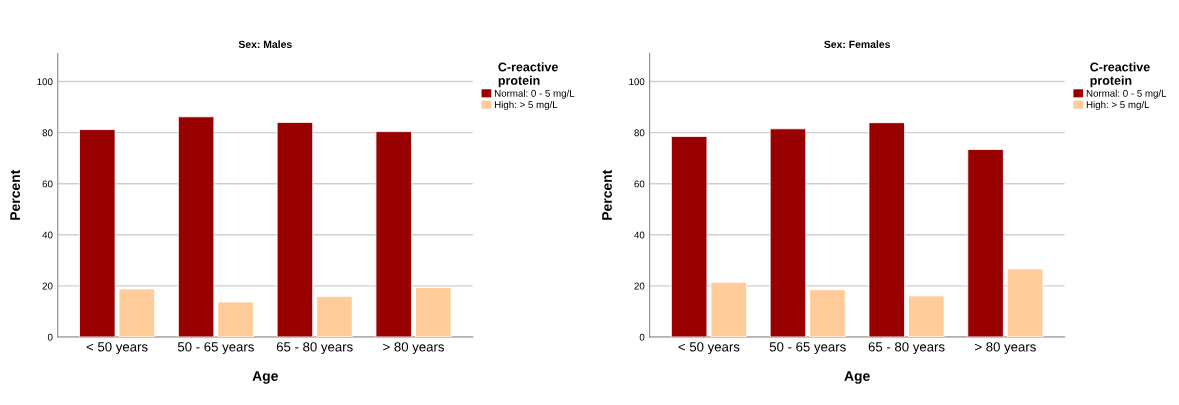  I want to click on chart-title: Sex: Females, so click(857, 44).